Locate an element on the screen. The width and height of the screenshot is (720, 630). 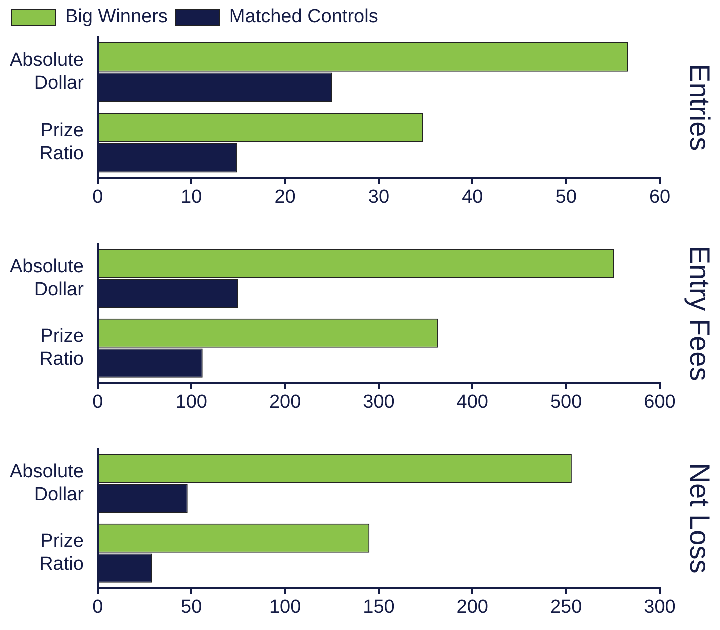
x-tick-label: 400 is located at coordinates (472, 402).